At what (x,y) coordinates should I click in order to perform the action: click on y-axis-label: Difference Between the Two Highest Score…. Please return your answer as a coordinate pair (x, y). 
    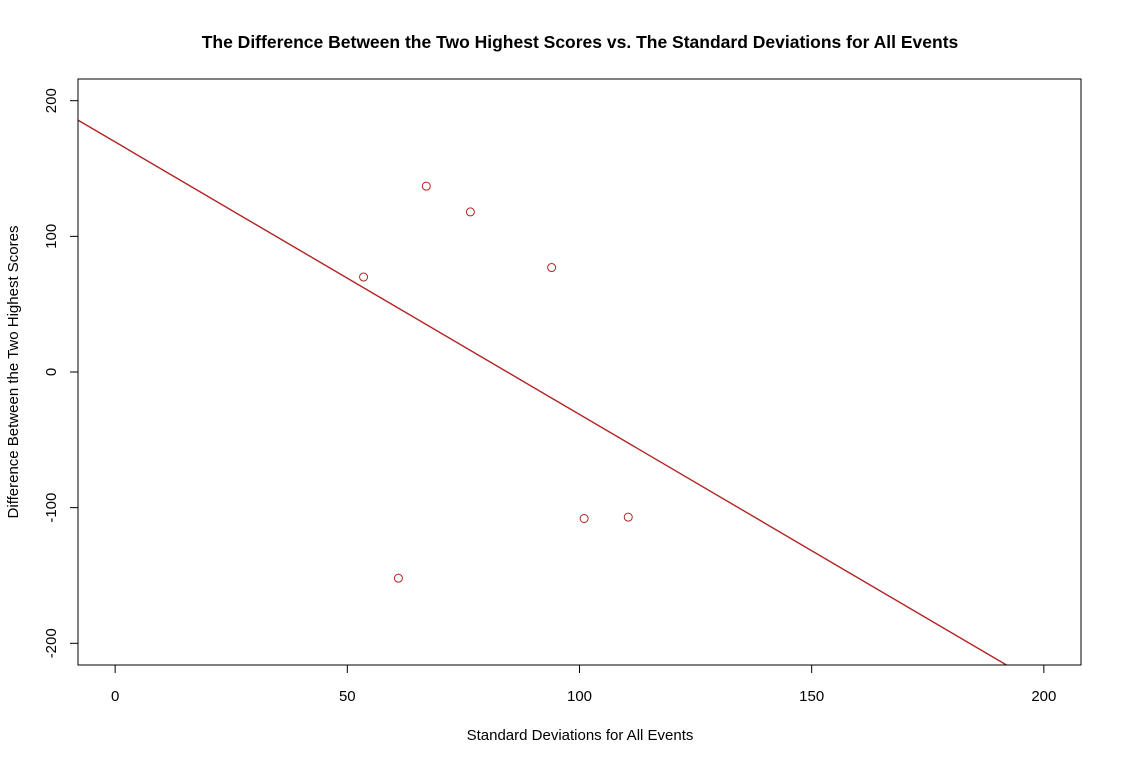
    Looking at the image, I should click on (13, 372).